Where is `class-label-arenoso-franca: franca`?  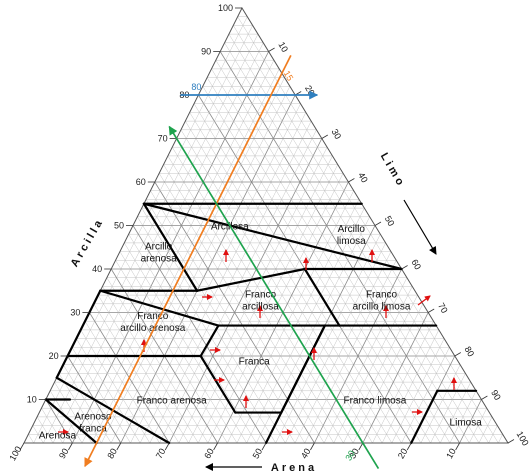
class-label-arenoso-franca: franca is located at coordinates (93, 428).